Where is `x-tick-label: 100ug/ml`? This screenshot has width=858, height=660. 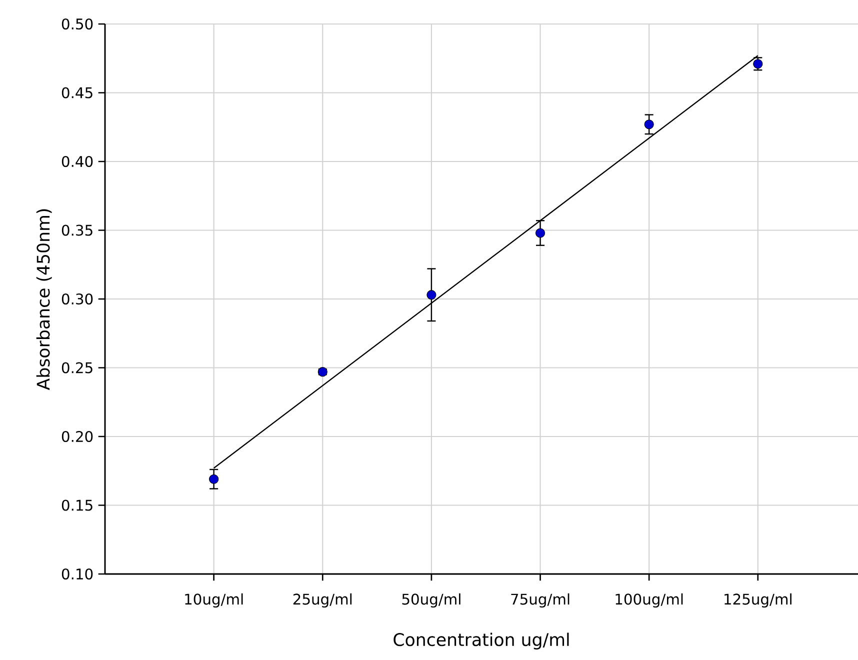 x-tick-label: 100ug/ml is located at coordinates (649, 600).